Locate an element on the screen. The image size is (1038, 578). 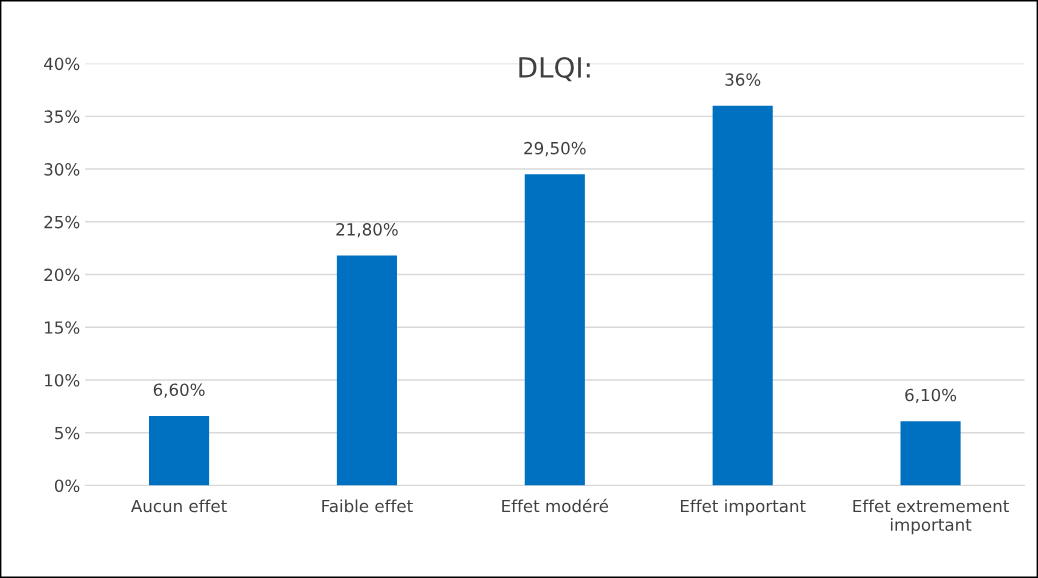
y-tick-label: 0% is located at coordinates (67, 486).